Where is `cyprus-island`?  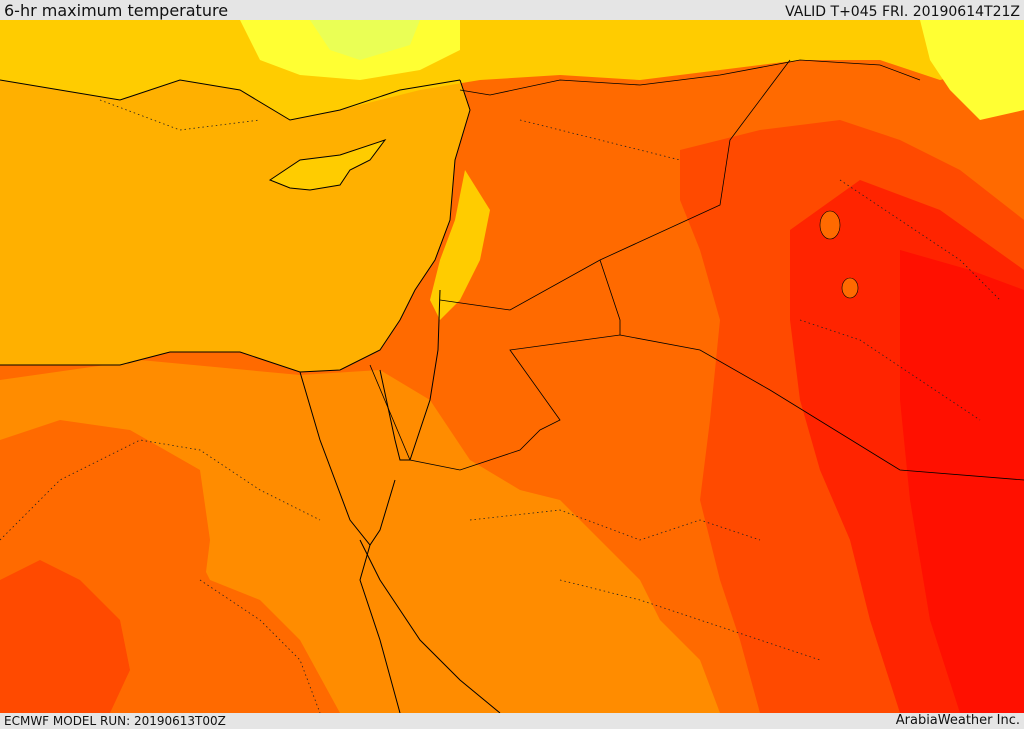 cyprus-island is located at coordinates (327, 165).